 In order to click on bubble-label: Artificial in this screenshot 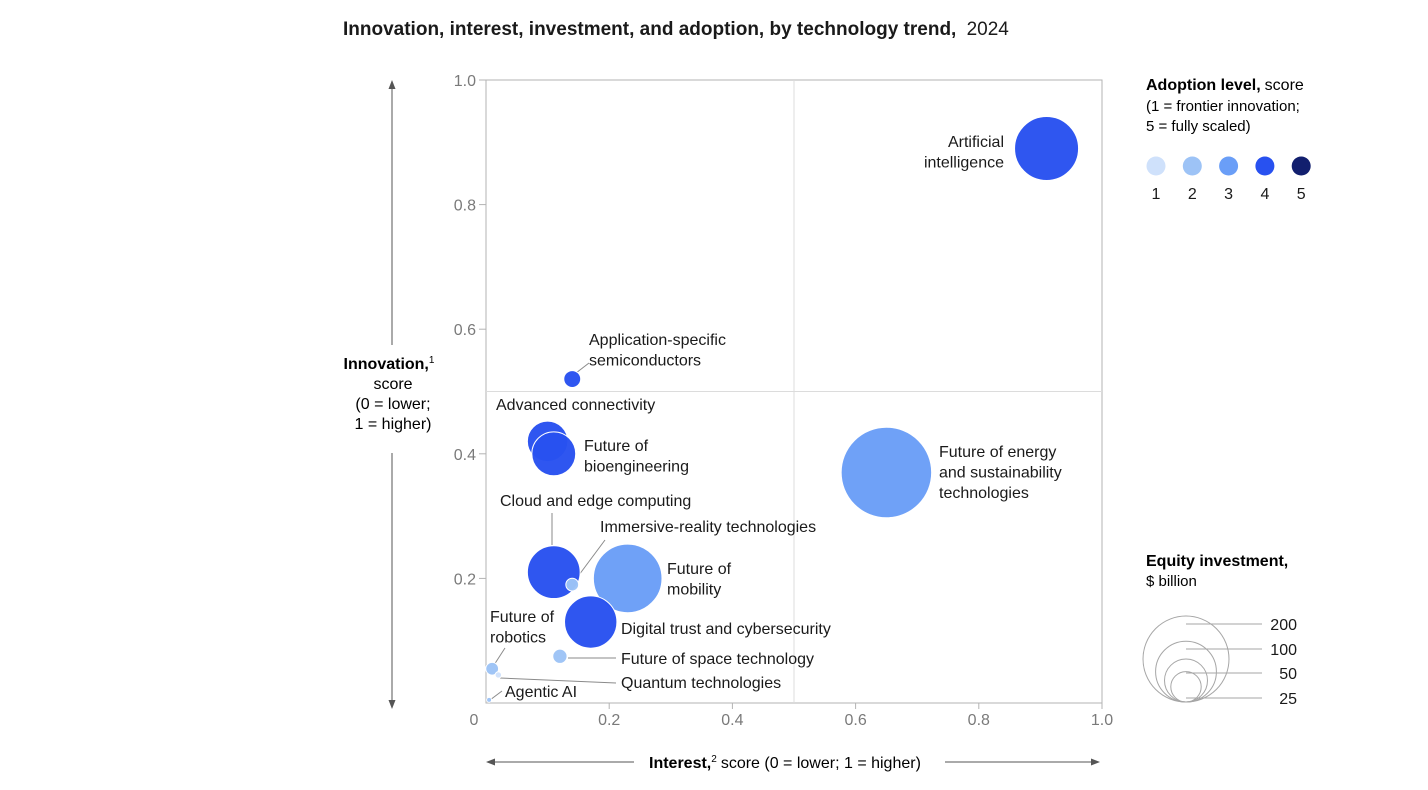, I will do `click(976, 142)`.